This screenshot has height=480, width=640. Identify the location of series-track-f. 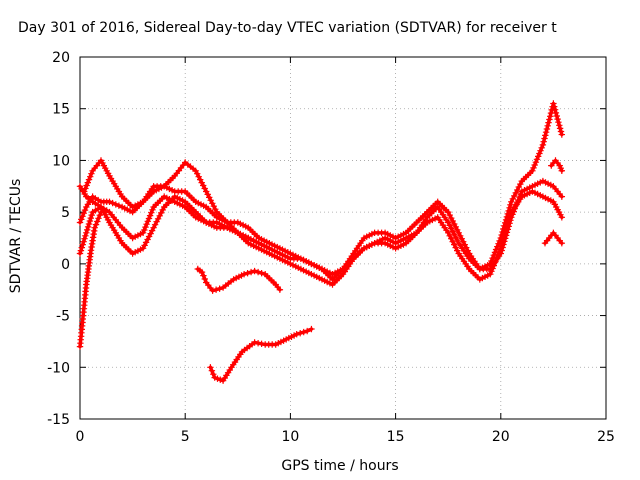
(239, 279).